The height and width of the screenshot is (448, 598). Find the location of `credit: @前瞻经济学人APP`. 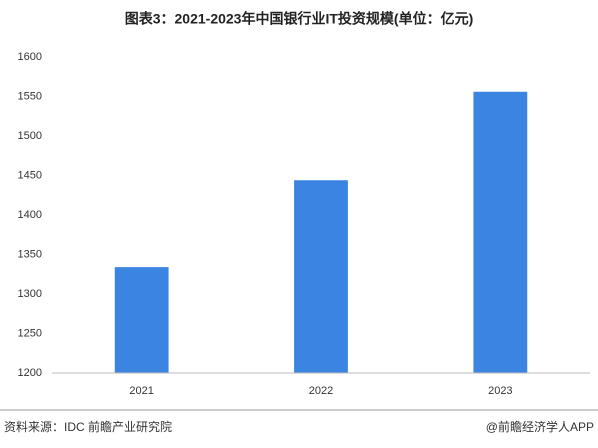

credit: @前瞻经济学人APP is located at coordinates (540, 426).